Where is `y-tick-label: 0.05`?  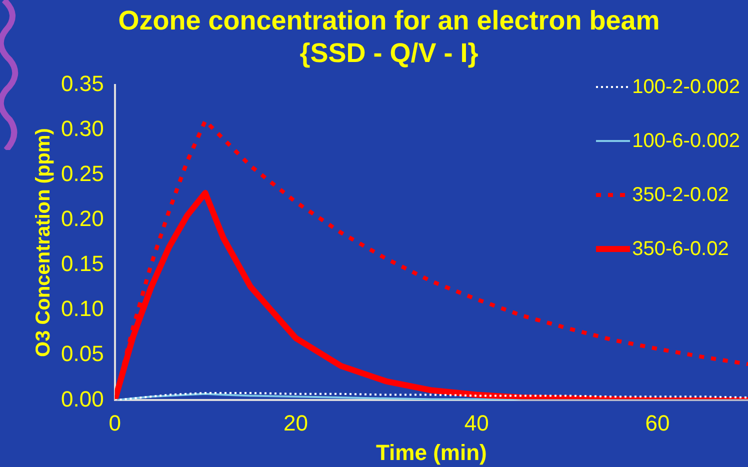 y-tick-label: 0.05 is located at coordinates (82, 353).